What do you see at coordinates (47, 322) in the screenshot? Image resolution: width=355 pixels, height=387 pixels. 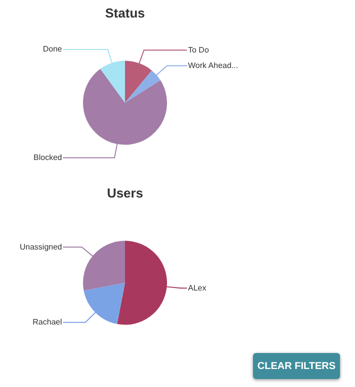 I see `slice-label: Rachael` at bounding box center [47, 322].